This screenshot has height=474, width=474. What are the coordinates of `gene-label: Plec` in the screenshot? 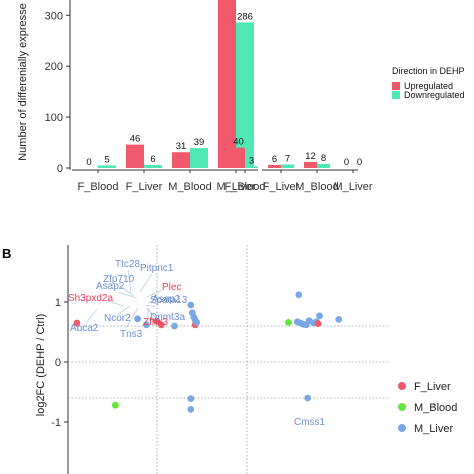 It's located at (171, 287).